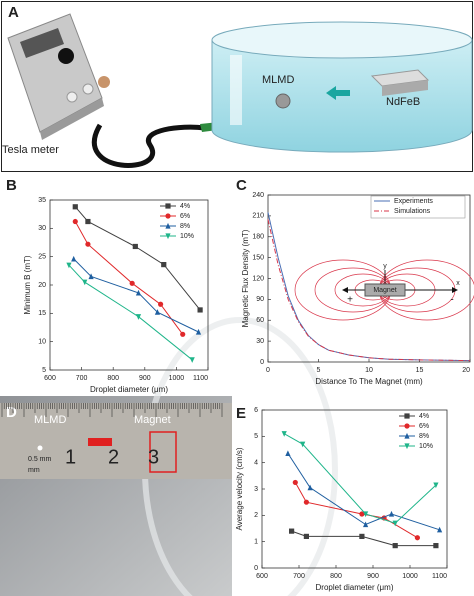 The image size is (474, 596). I want to click on y-tick-label: 35, so click(42, 200).